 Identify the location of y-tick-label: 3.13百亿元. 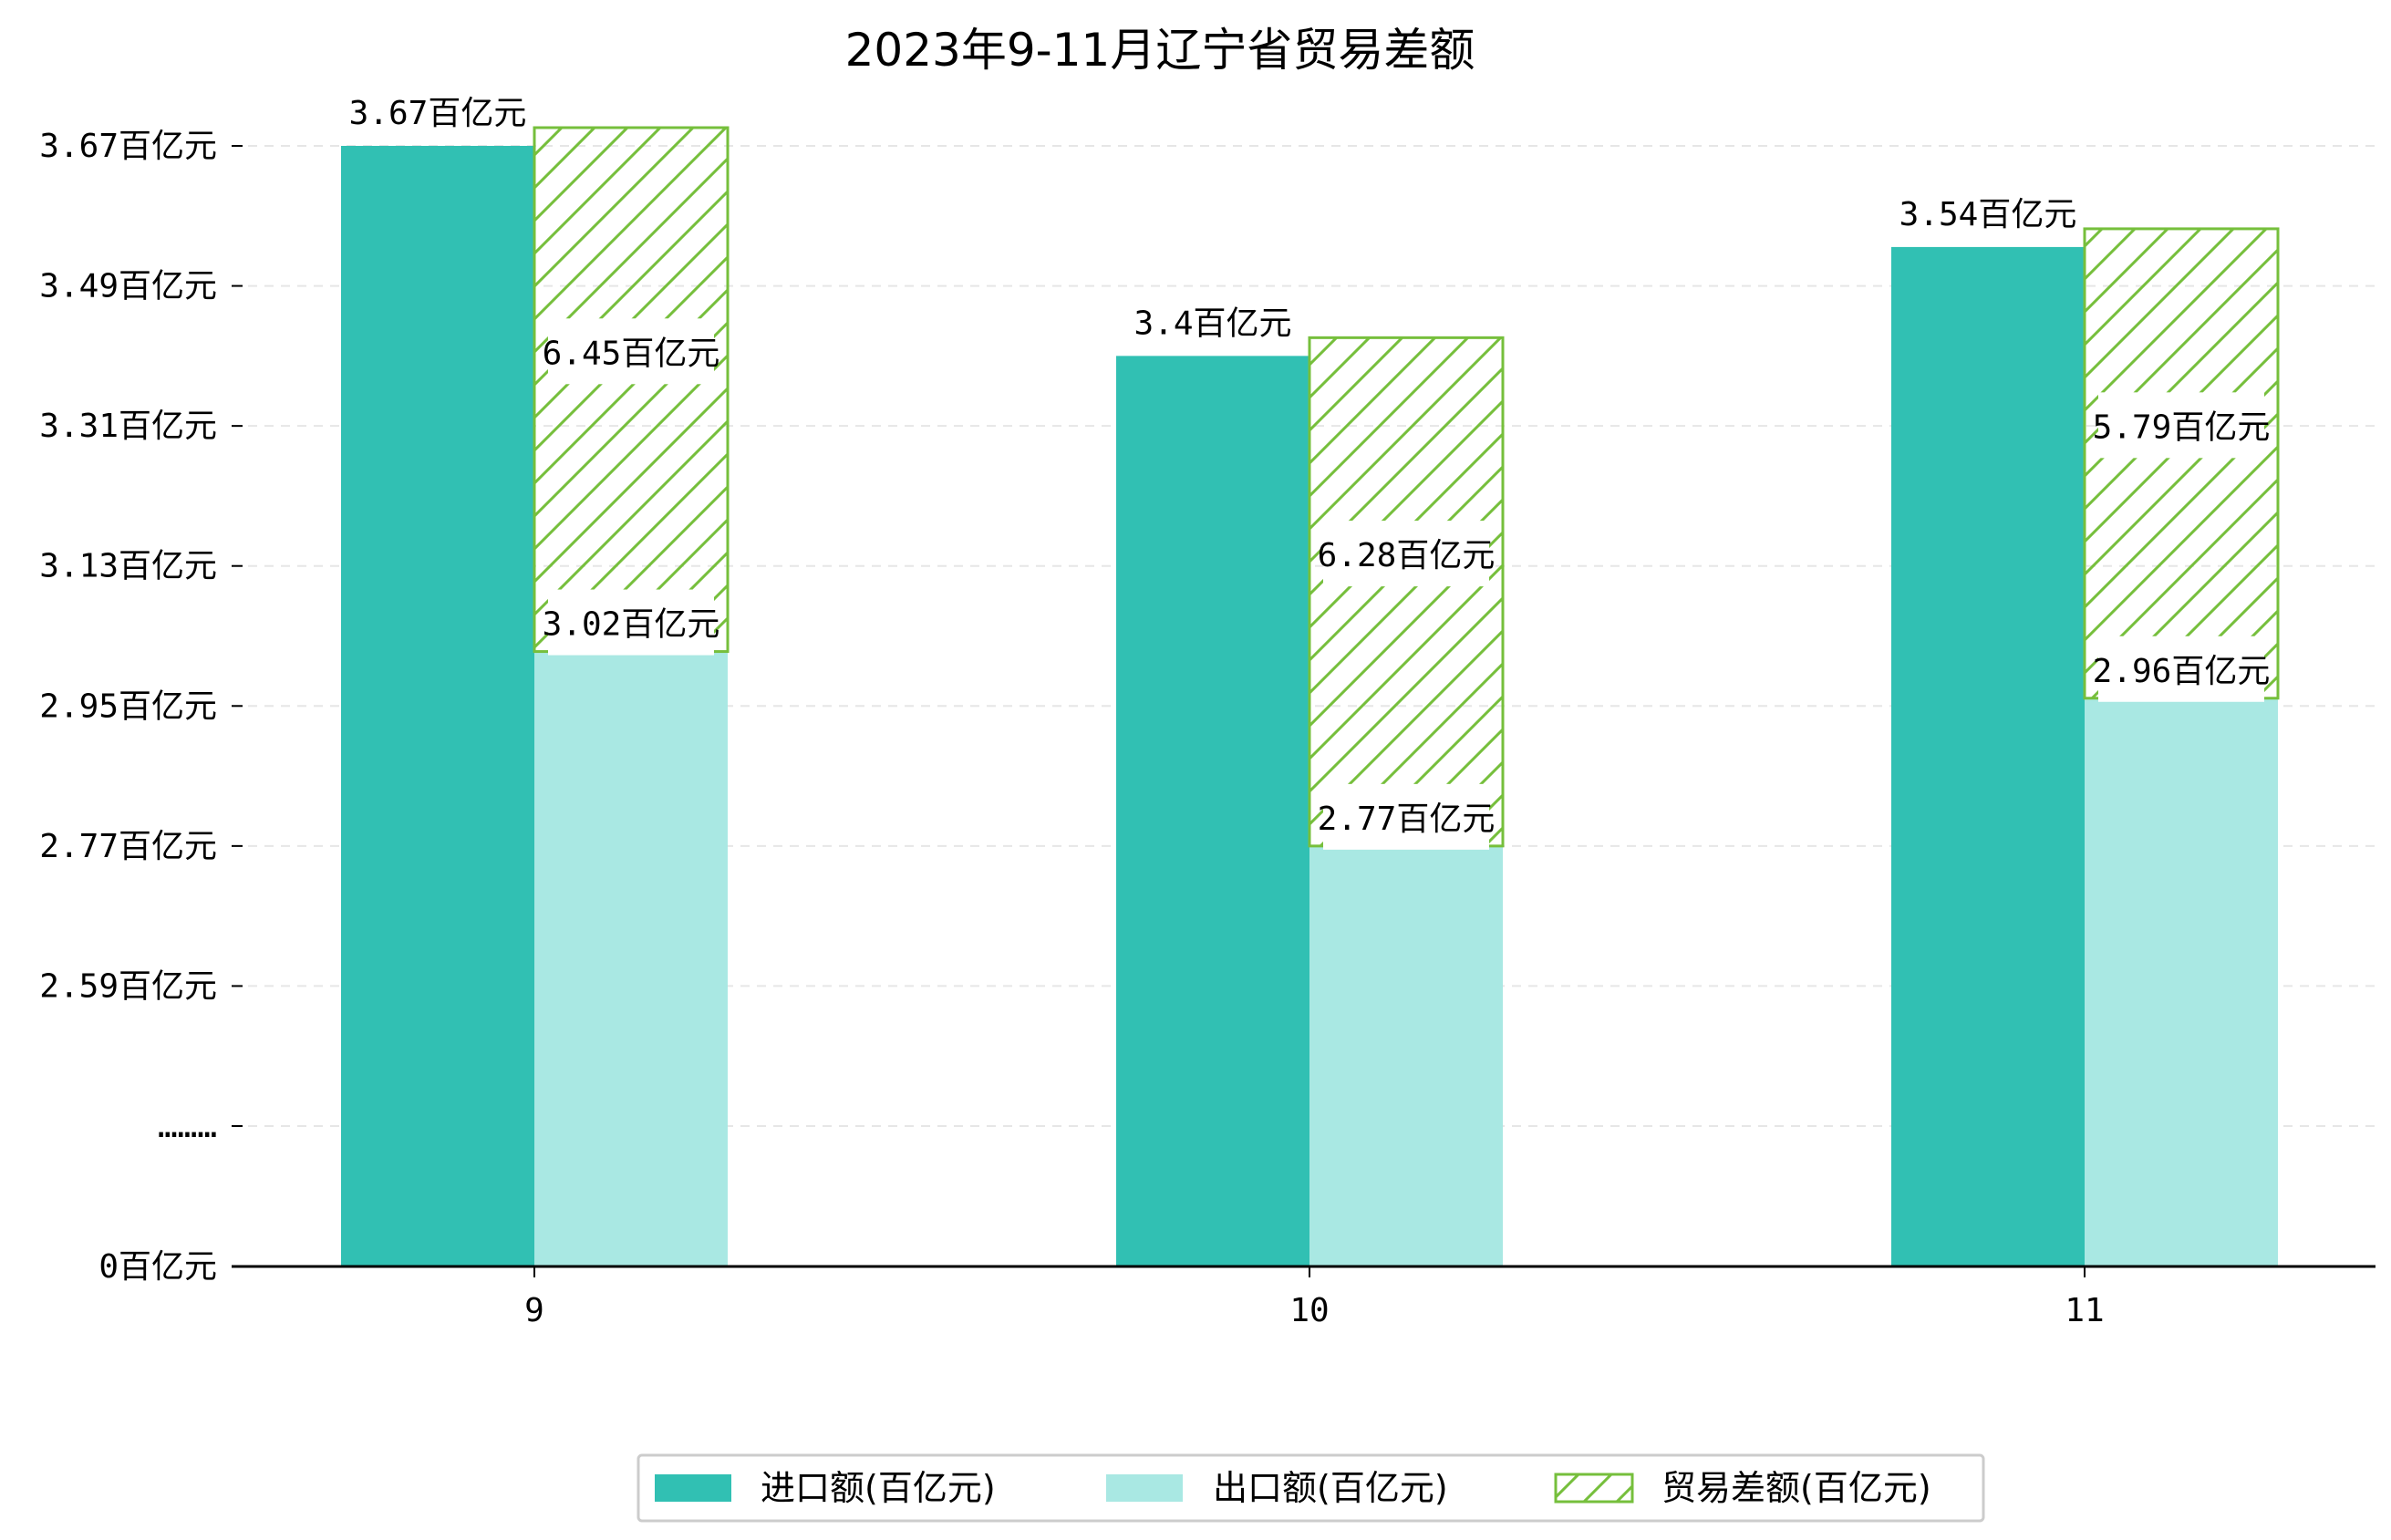
(128, 566).